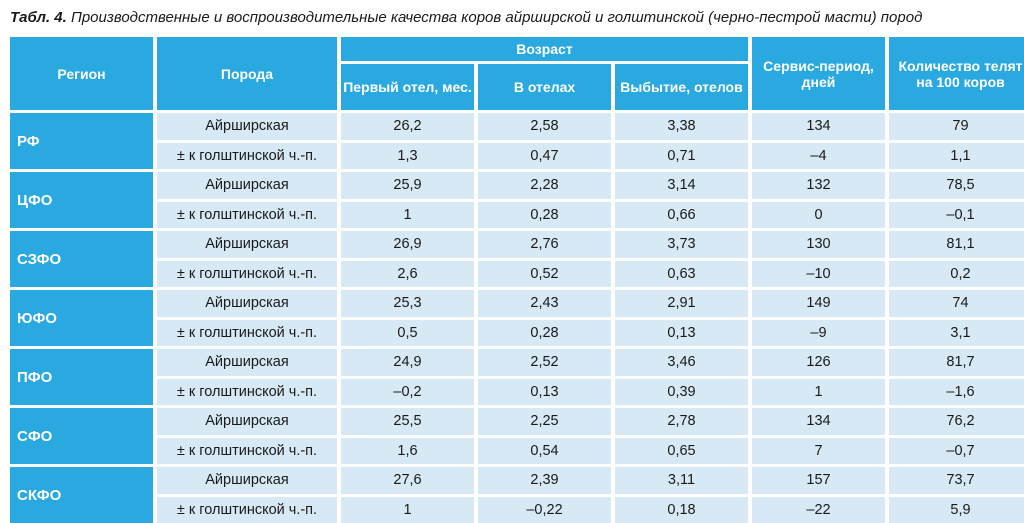 This screenshot has height=523, width=1024. Describe the element at coordinates (544, 392) in the screenshot. I see `in-calvings-cell: 0,13` at that location.